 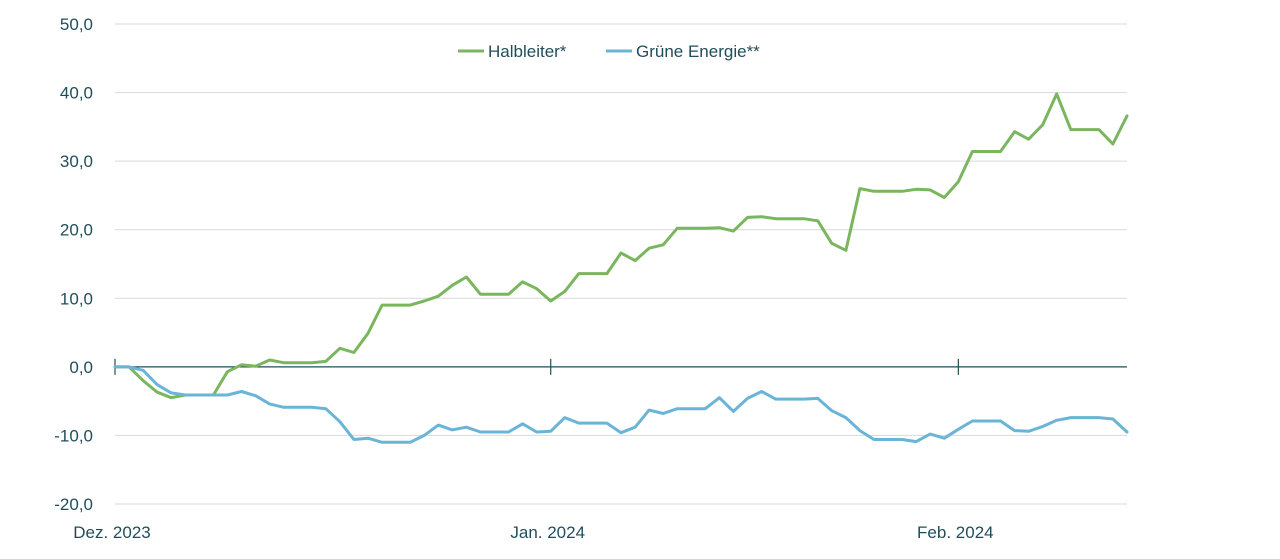 What do you see at coordinates (547, 532) in the screenshot?
I see `x-tick-label: Jan. 2024` at bounding box center [547, 532].